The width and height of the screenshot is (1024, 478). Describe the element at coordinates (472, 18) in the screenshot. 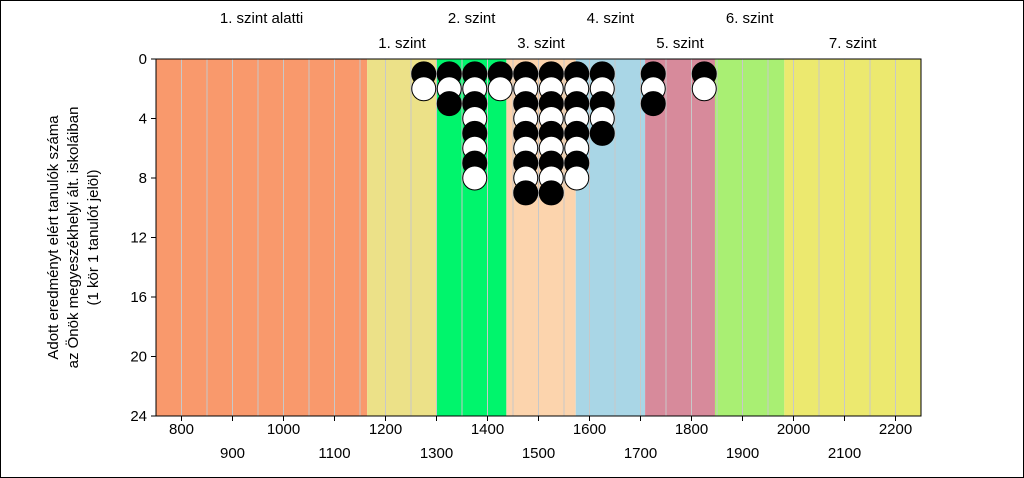

I see `level-label-2-szint: 2. szint` at that location.